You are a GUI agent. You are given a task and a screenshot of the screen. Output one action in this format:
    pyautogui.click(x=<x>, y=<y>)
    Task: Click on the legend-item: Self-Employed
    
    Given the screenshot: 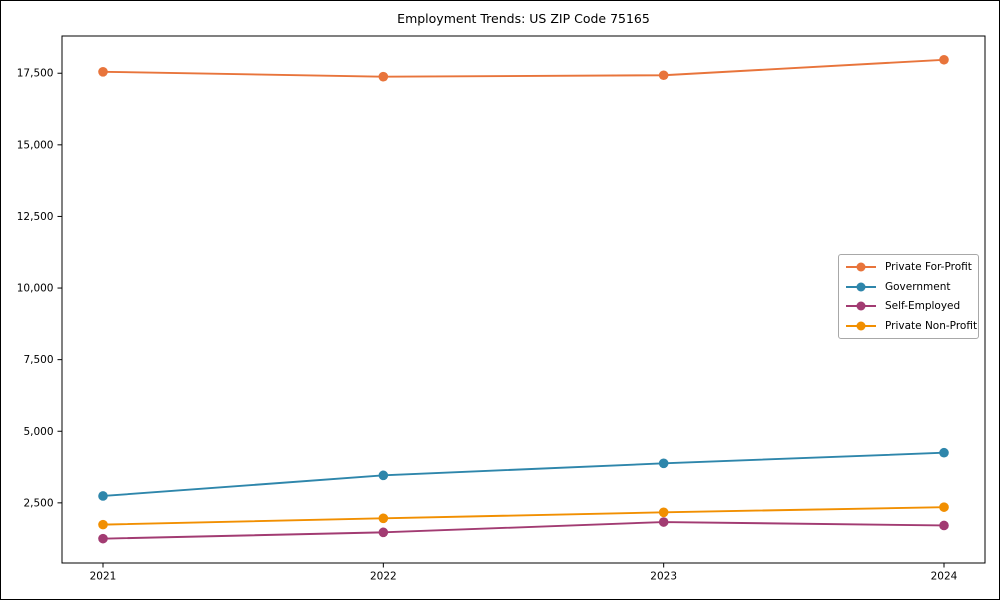 What is the action you would take?
    pyautogui.click(x=908, y=307)
    